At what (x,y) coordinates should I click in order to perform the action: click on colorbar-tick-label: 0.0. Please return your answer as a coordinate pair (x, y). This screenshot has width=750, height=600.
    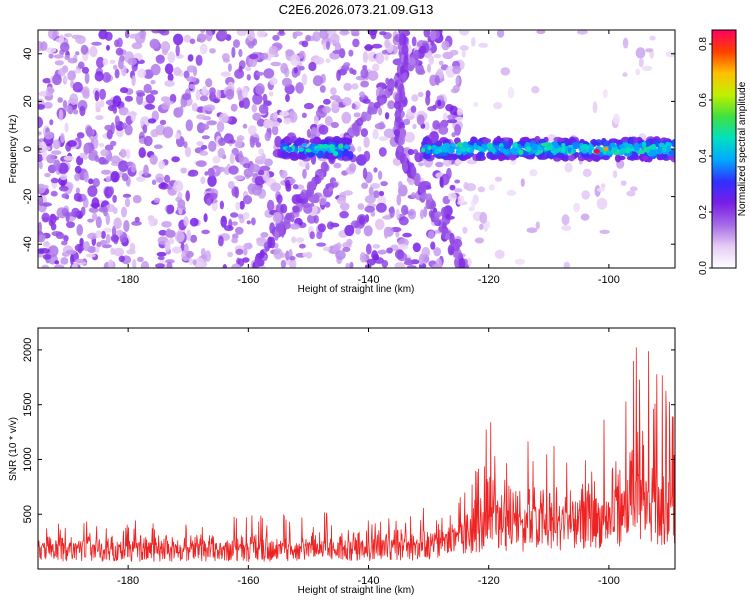
    Looking at the image, I should click on (703, 268).